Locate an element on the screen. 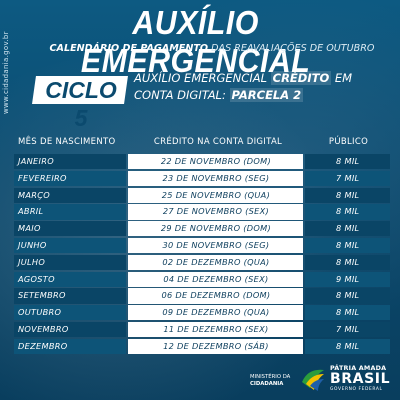 The height and width of the screenshot is (400, 400). table-row: MARÇO 25 DE NOVEMBRO (QUA) 8 MIL is located at coordinates (202, 195).